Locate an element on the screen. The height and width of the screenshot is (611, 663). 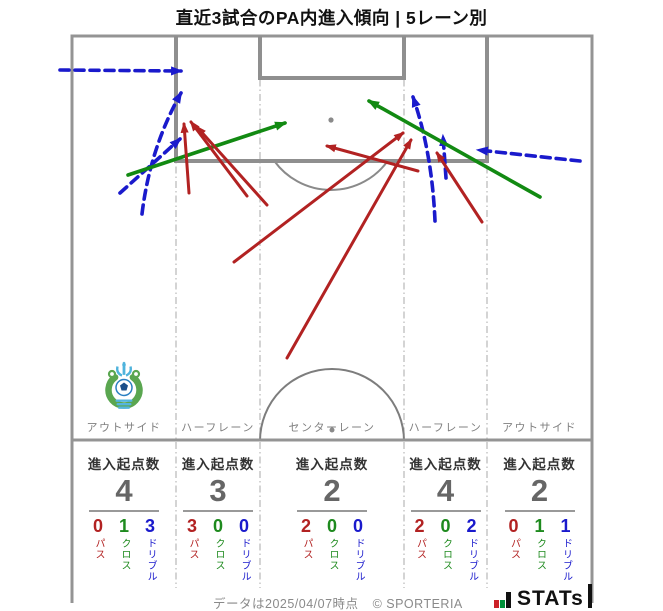
stats-panel-half-right: 進入起点数 4 2 パス 0 クロス 2 ドリブル is located at coordinates (445, 518).